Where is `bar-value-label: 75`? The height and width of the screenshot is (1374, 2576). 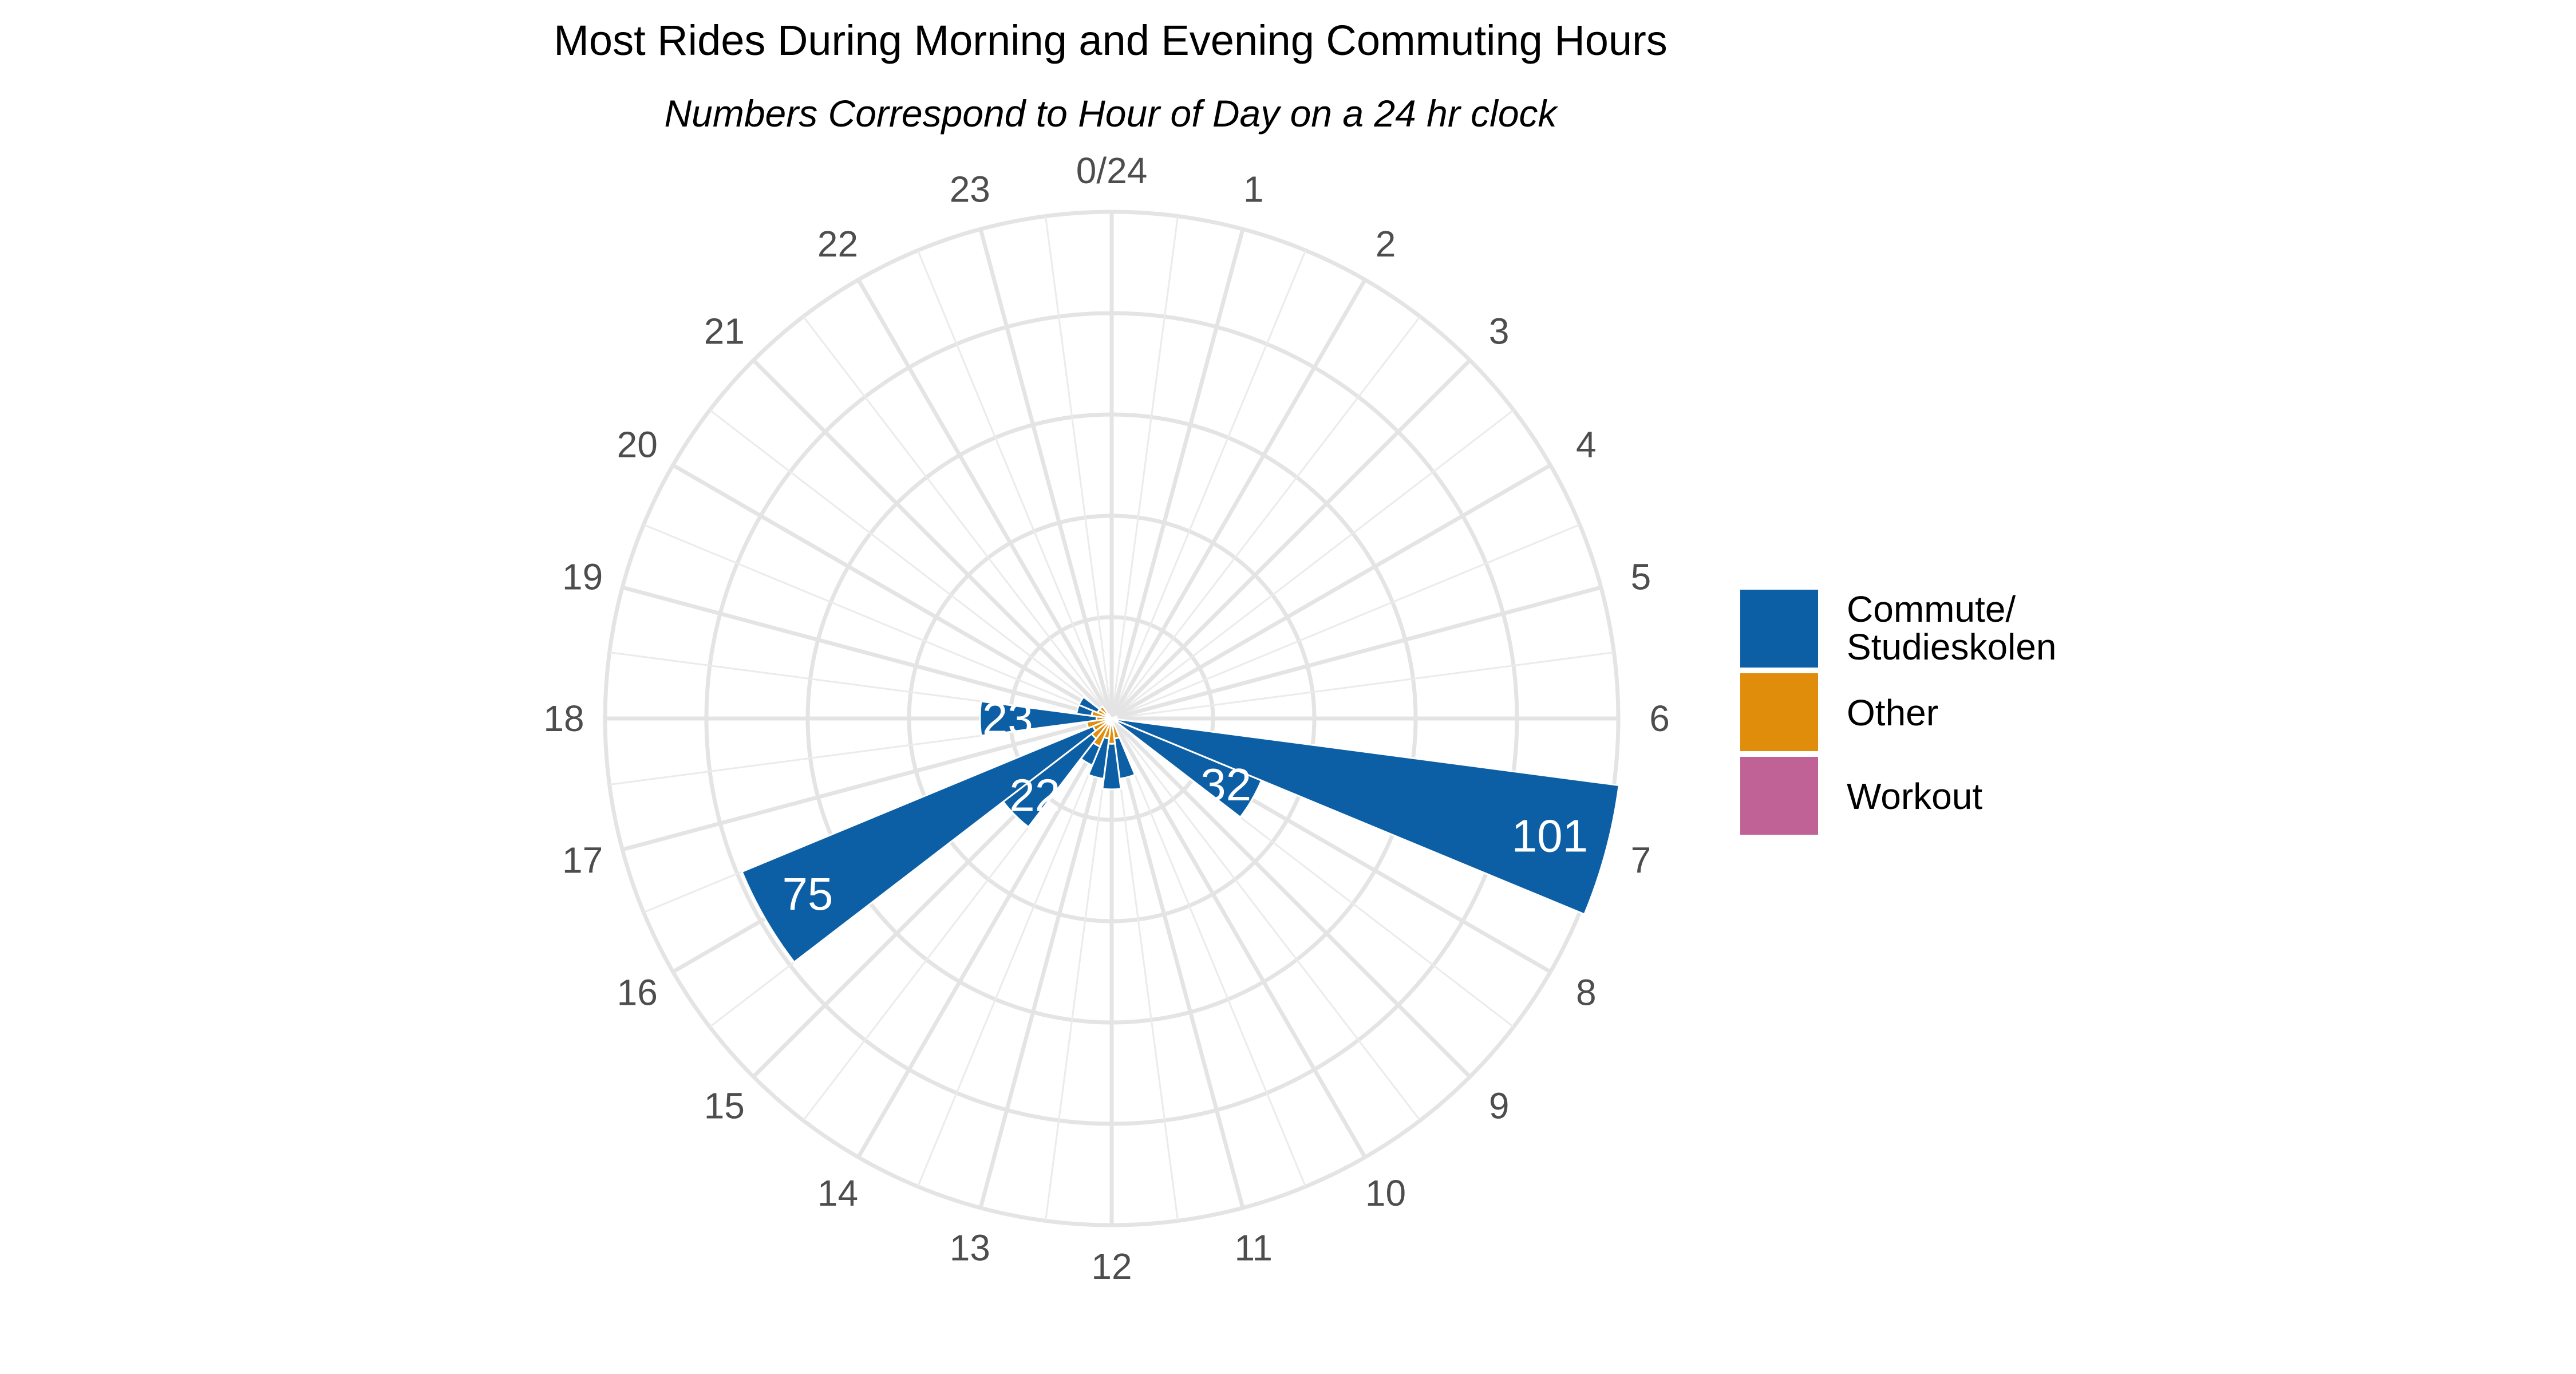
bar-value-label: 75 is located at coordinates (807, 893).